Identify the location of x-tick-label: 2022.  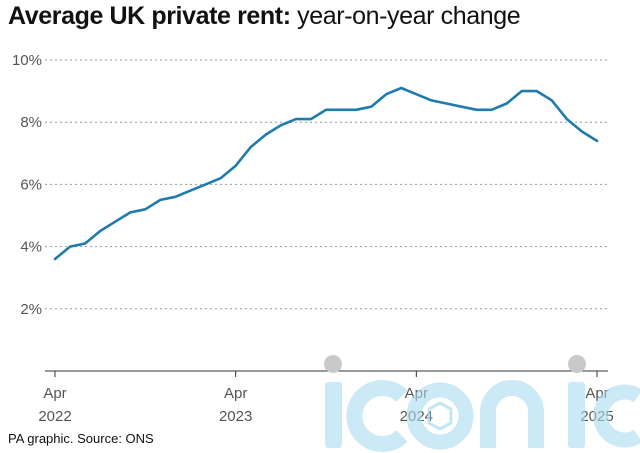
(54, 416).